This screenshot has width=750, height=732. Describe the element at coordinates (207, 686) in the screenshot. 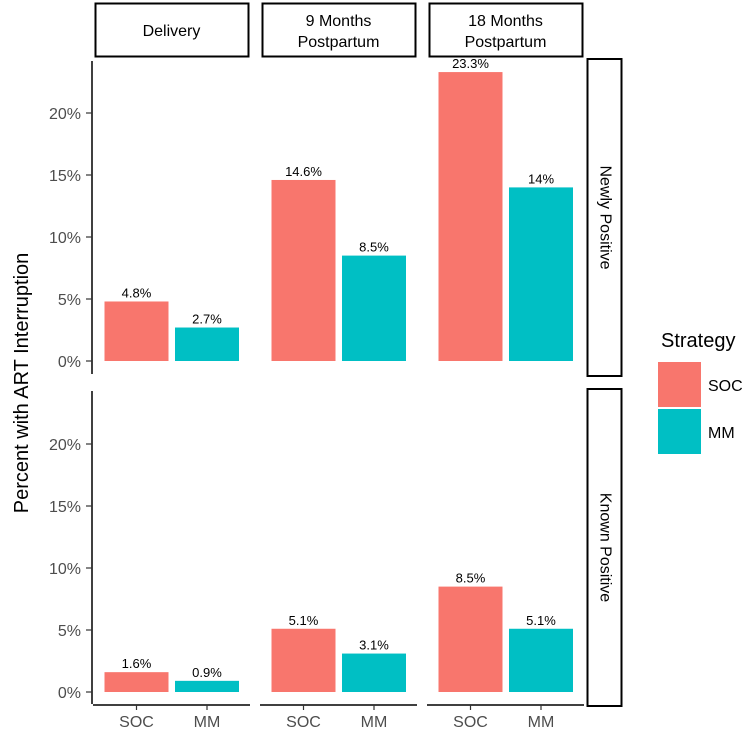

I see `bar-mm-r2-c1` at that location.